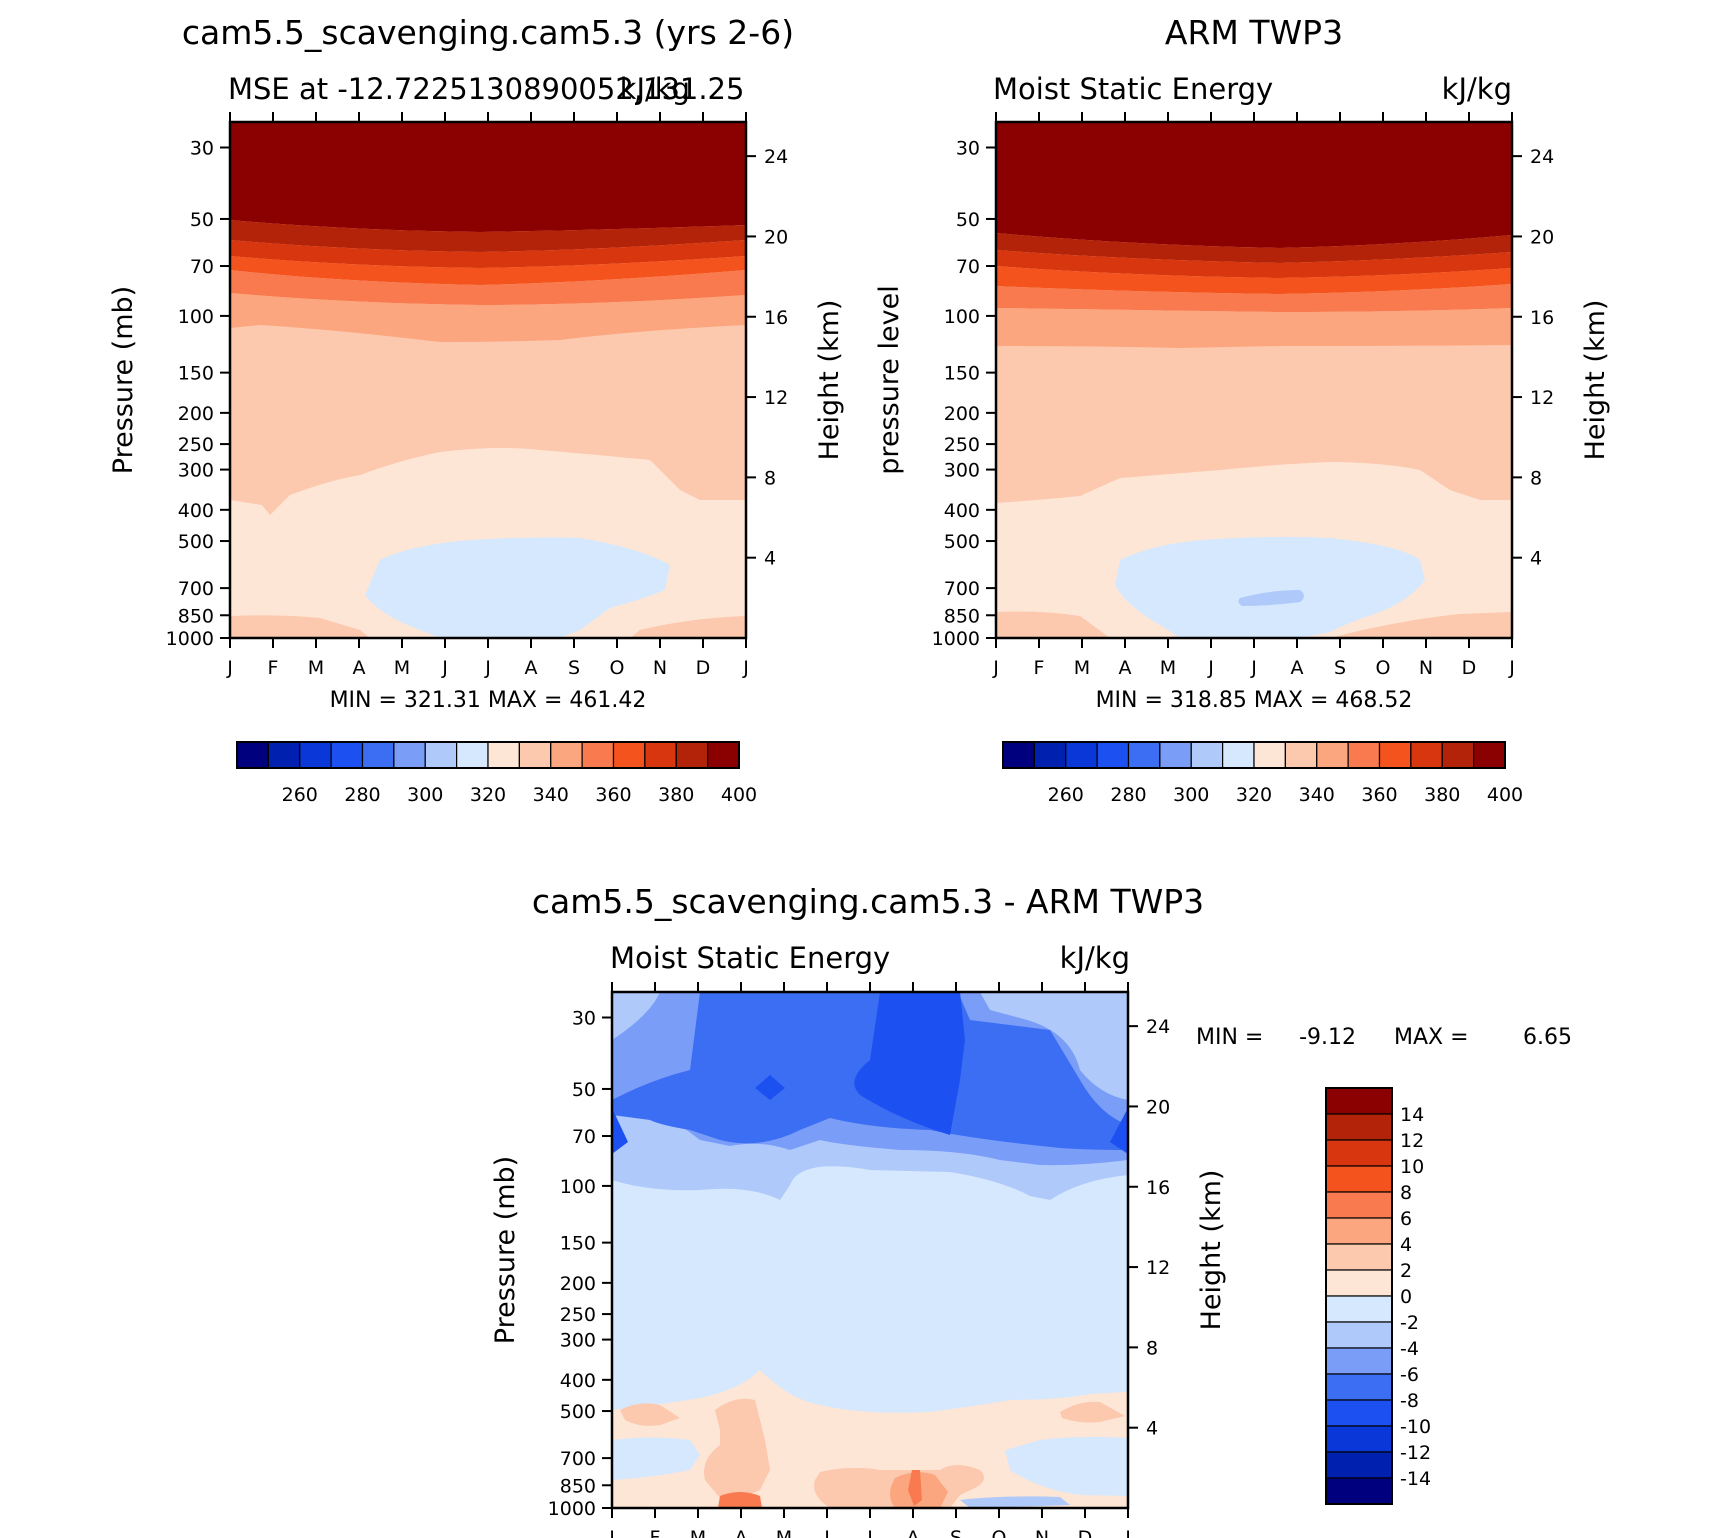 This screenshot has height=1538, width=1710. I want to click on colorbar-label: 4, so click(1406, 1245).